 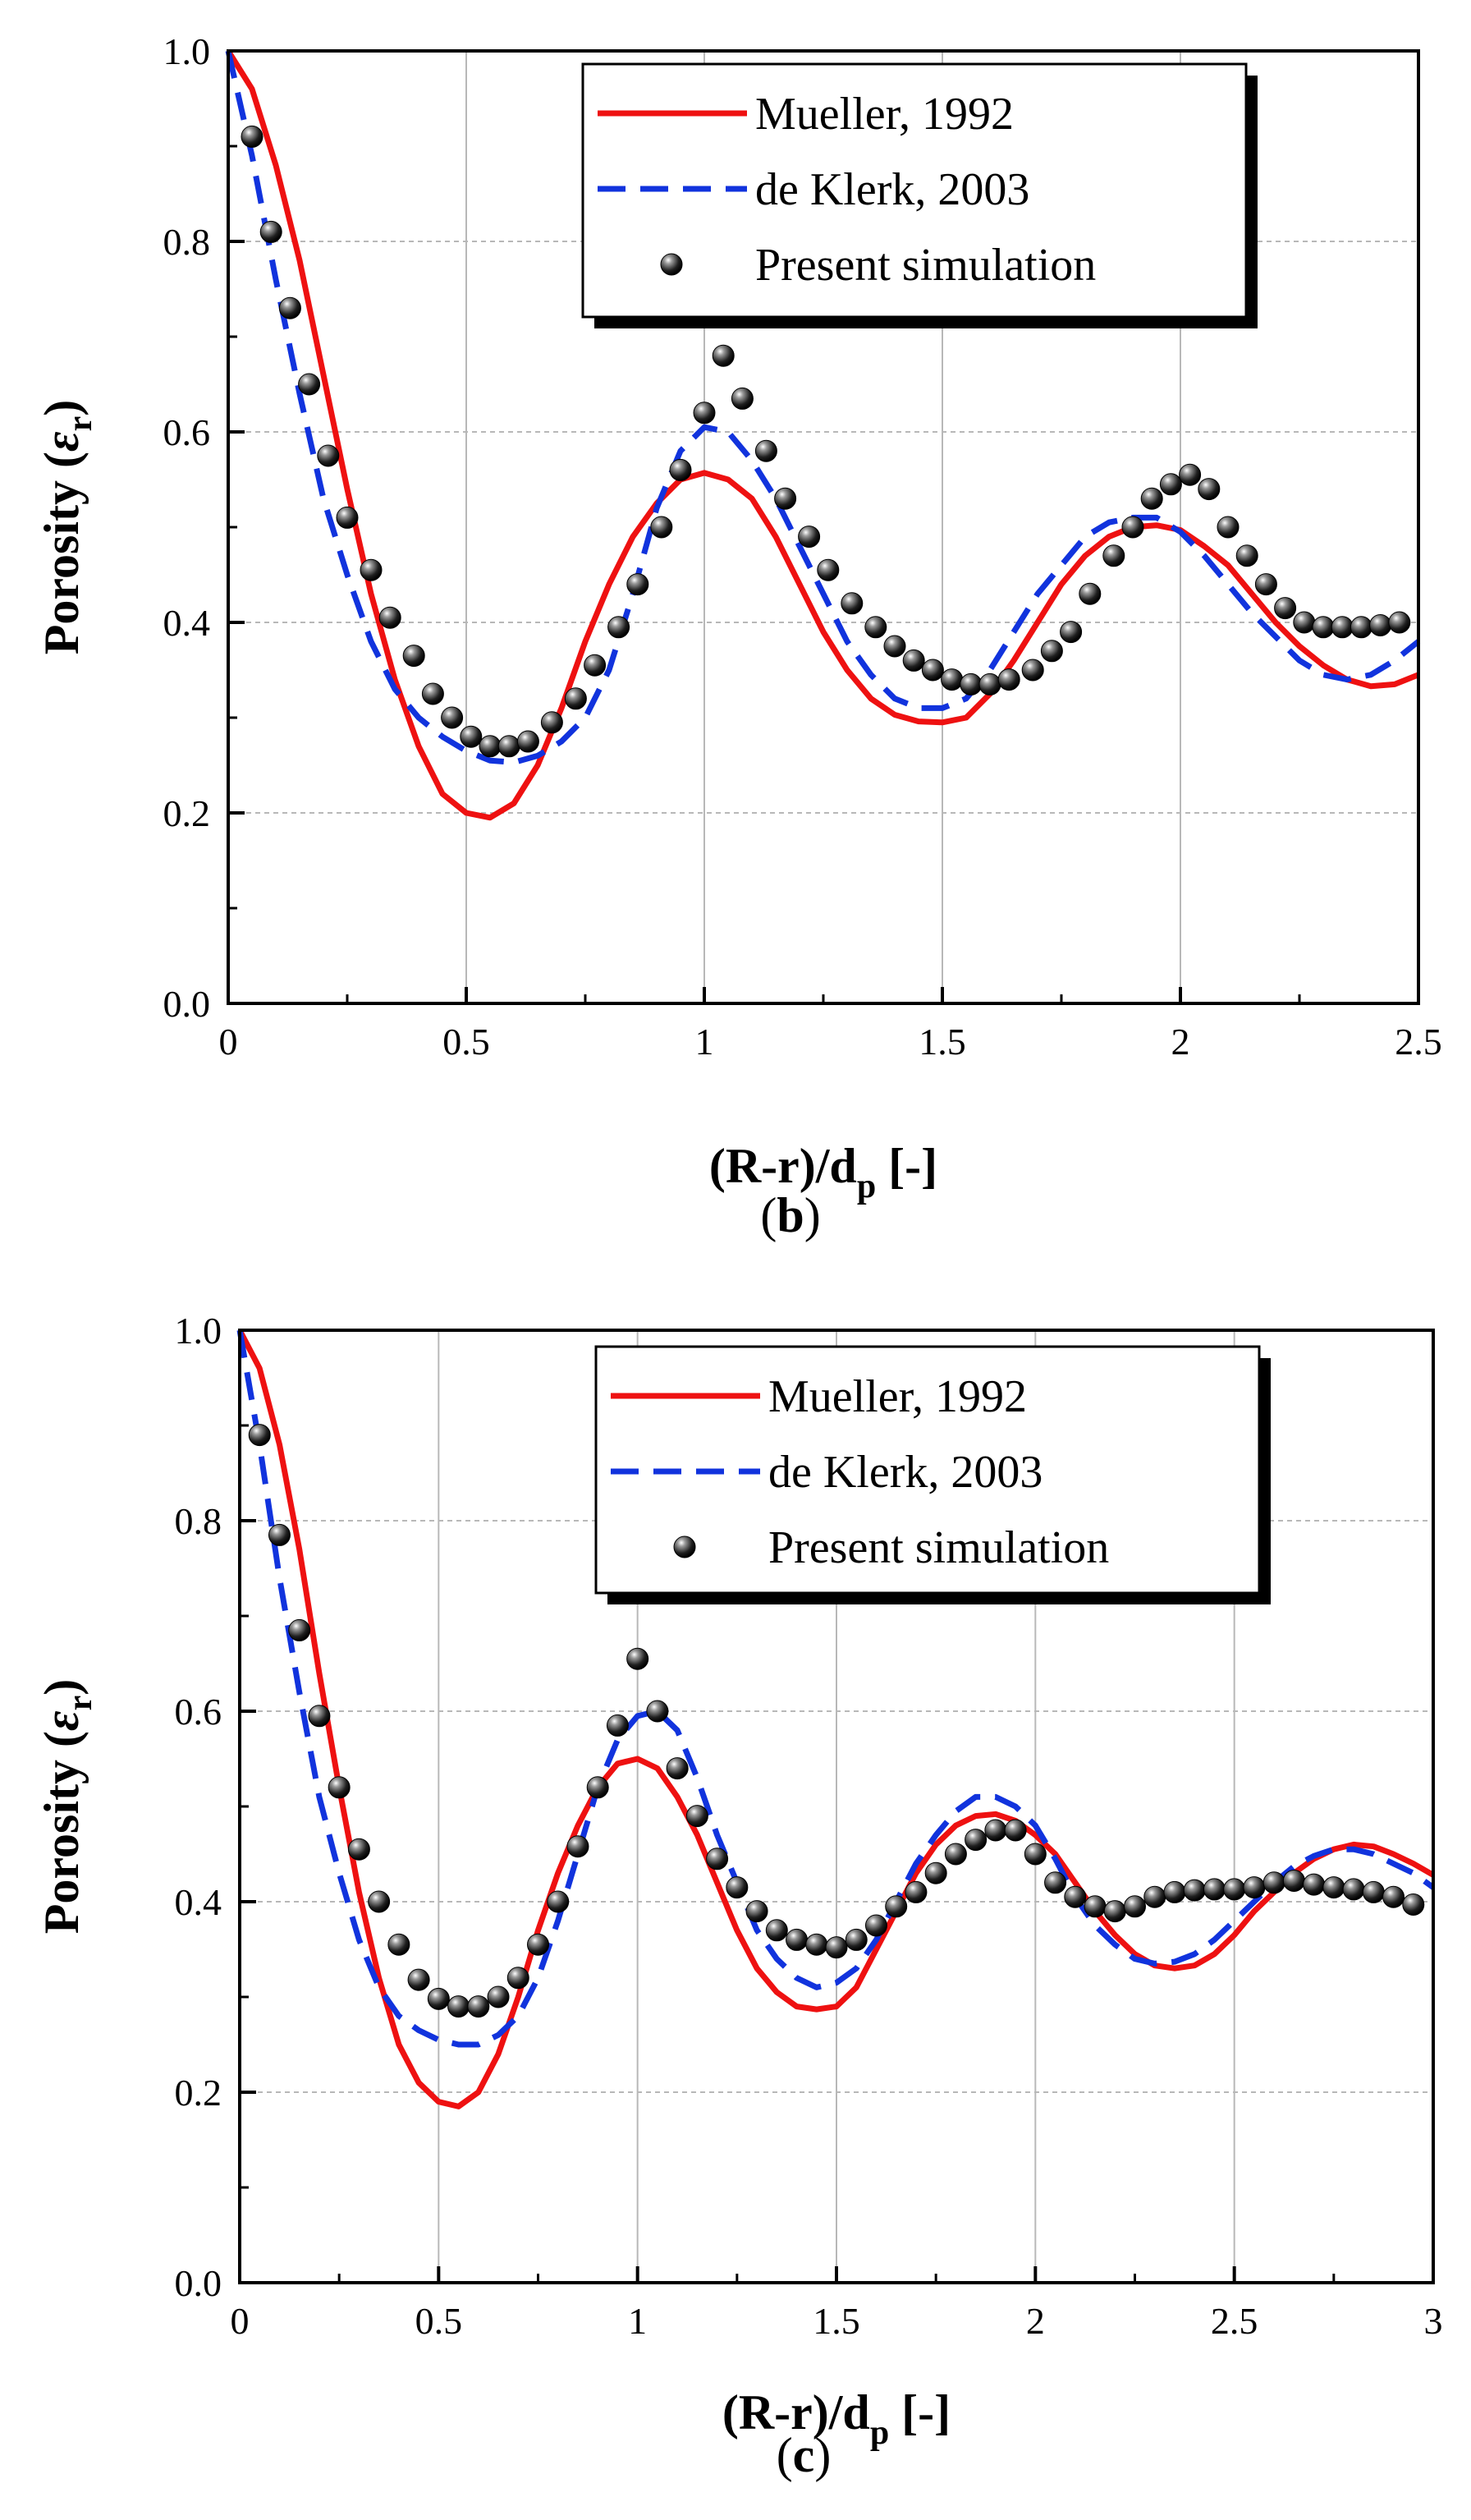 What do you see at coordinates (198, 1331) in the screenshot?
I see `y-tick-label: 1.0` at bounding box center [198, 1331].